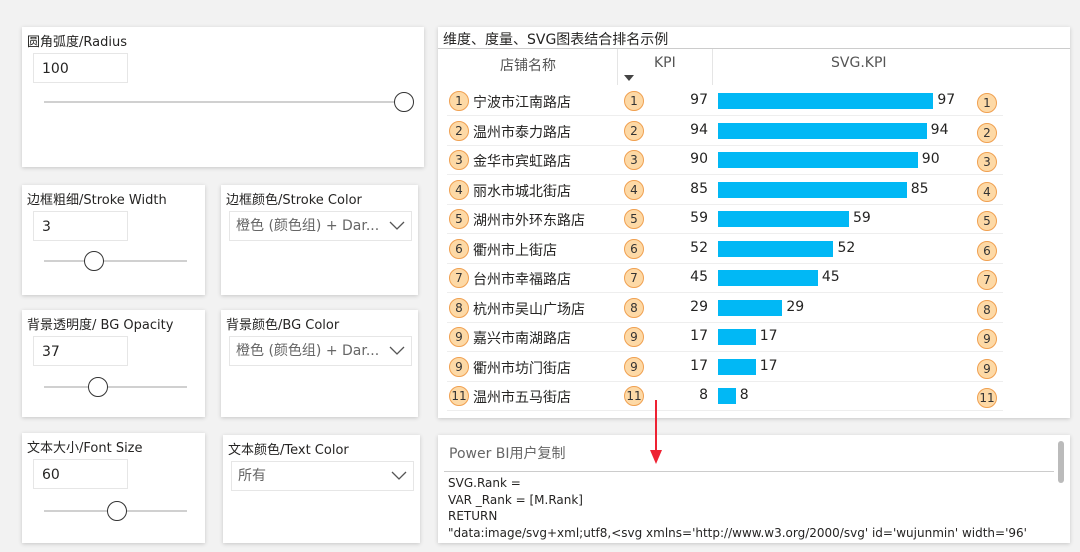  I want to click on dropdown-title: 文本颜色/Text Color, so click(288, 450).